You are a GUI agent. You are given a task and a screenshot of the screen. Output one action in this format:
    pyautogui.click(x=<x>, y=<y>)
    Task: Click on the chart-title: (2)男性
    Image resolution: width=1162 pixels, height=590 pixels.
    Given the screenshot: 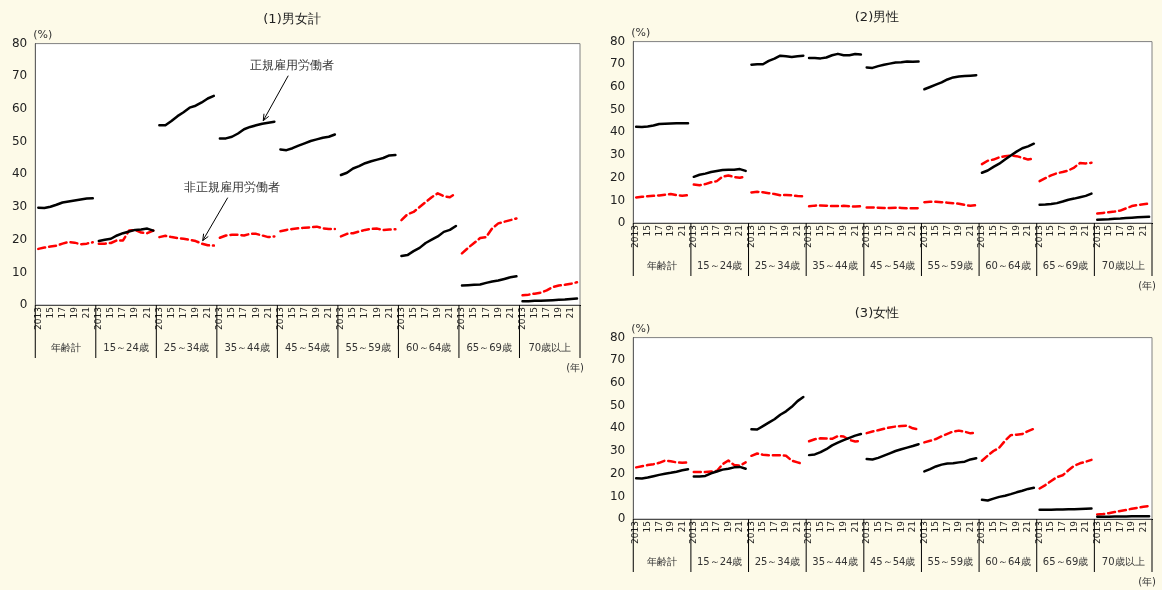 What is the action you would take?
    pyautogui.click(x=877, y=17)
    